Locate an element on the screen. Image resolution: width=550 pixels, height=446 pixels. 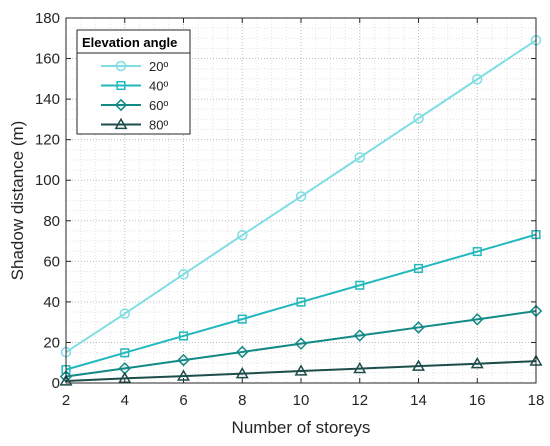
legend-item: 20º is located at coordinates (134, 66).